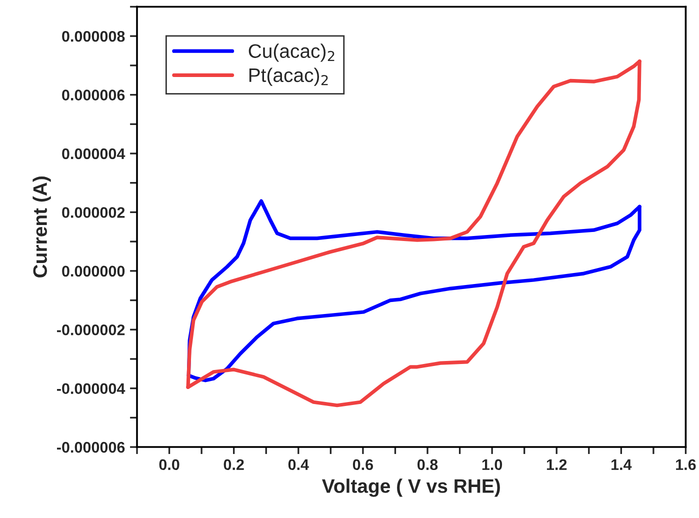 This screenshot has width=699, height=518. What do you see at coordinates (90, 330) in the screenshot?
I see `y-tick-label: -0.000002` at bounding box center [90, 330].